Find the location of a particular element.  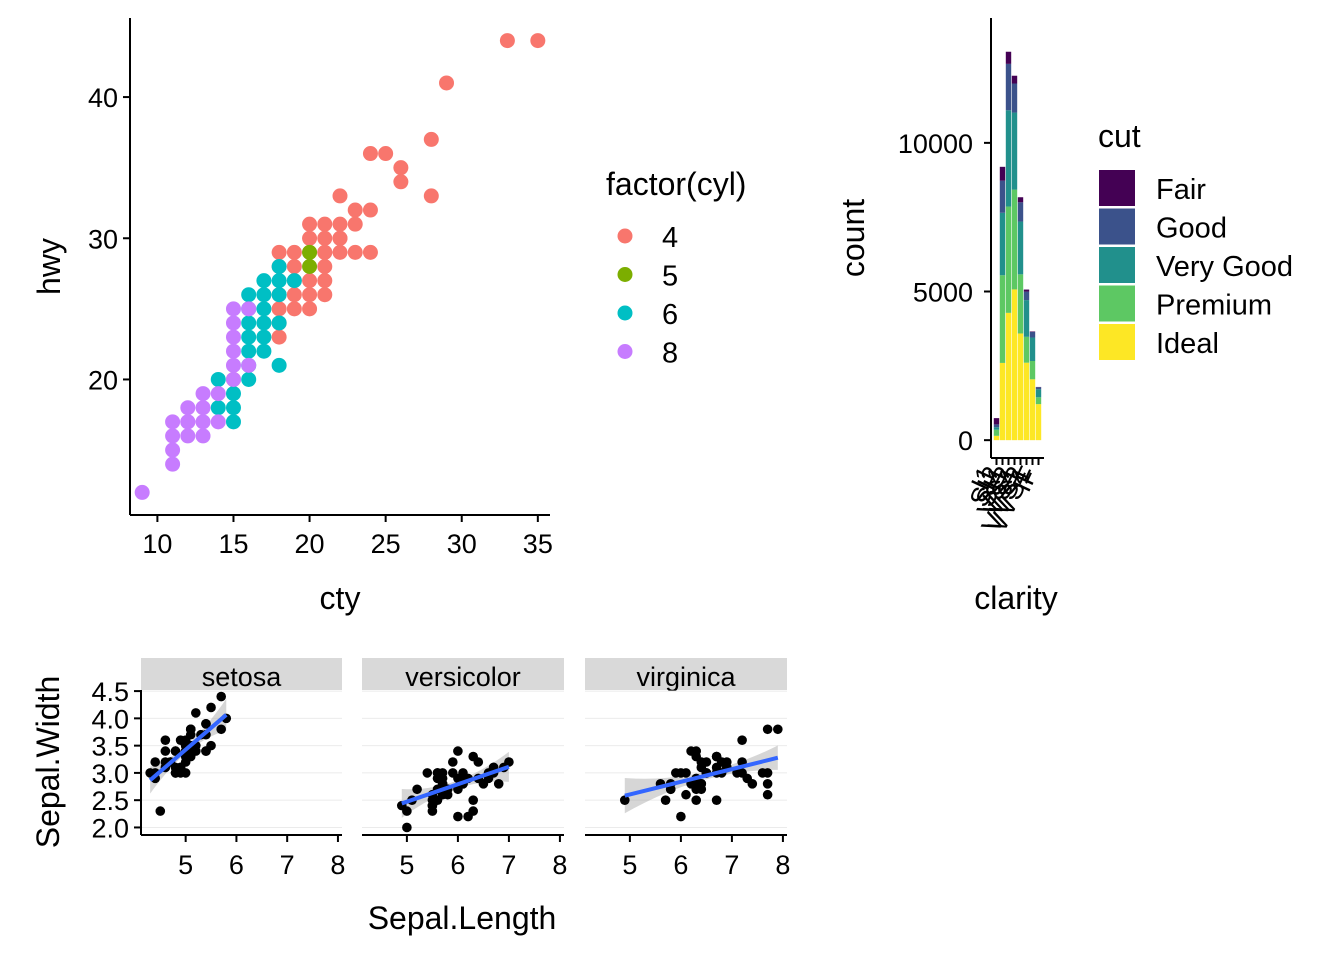

legend-key-ideal is located at coordinates (1117, 342).